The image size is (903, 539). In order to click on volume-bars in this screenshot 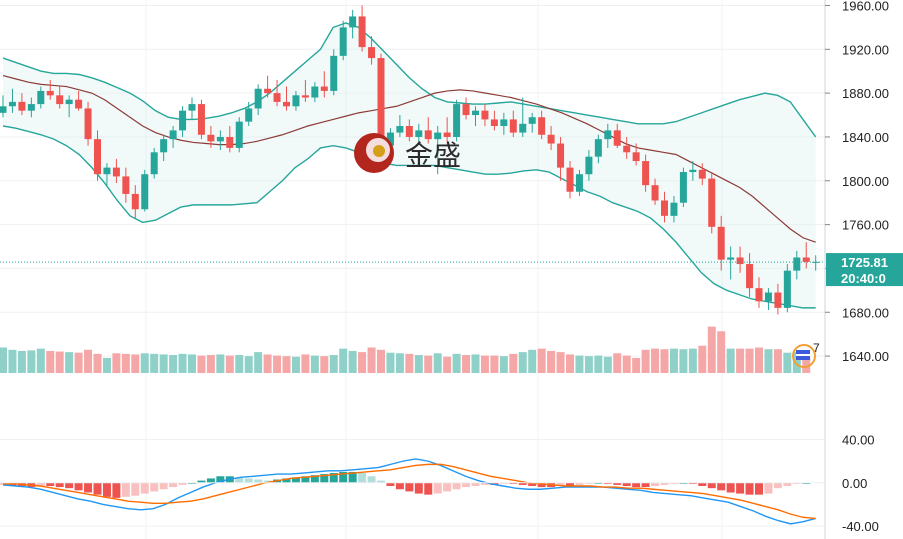, I will do `click(405, 349)`.